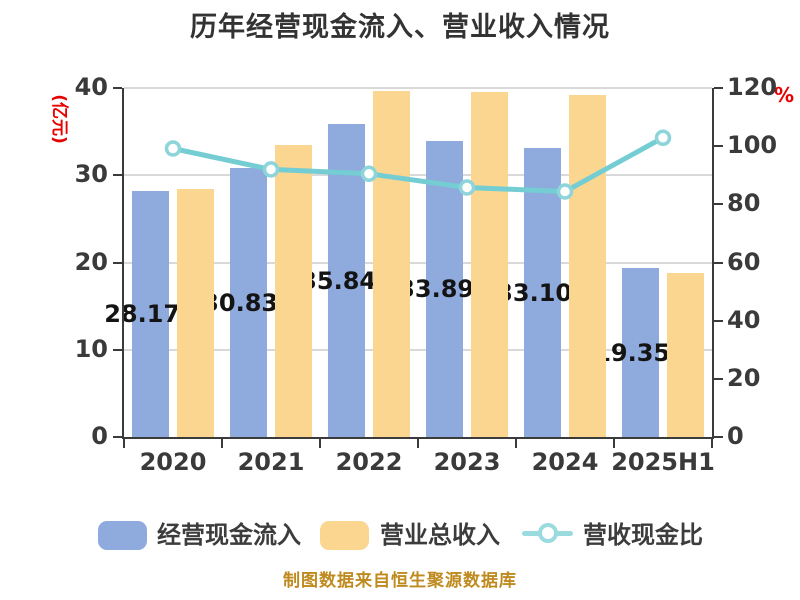 Image resolution: width=800 pixels, height=600 pixels. What do you see at coordinates (173, 462) in the screenshot?
I see `x-axis-category-label: 2020` at bounding box center [173, 462].